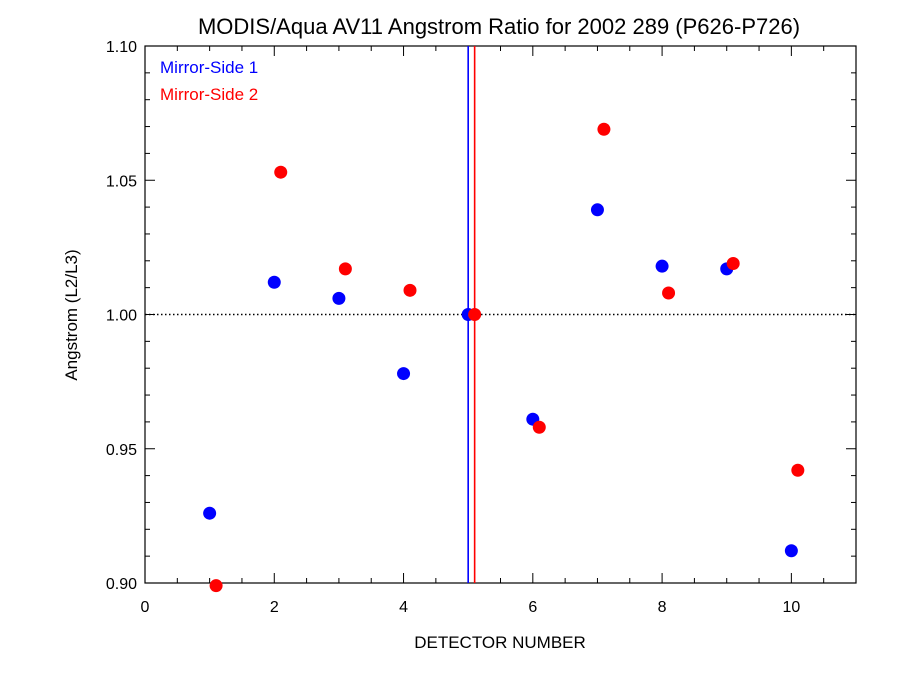  What do you see at coordinates (121, 584) in the screenshot?
I see `y-tick-label: 0.90` at bounding box center [121, 584].